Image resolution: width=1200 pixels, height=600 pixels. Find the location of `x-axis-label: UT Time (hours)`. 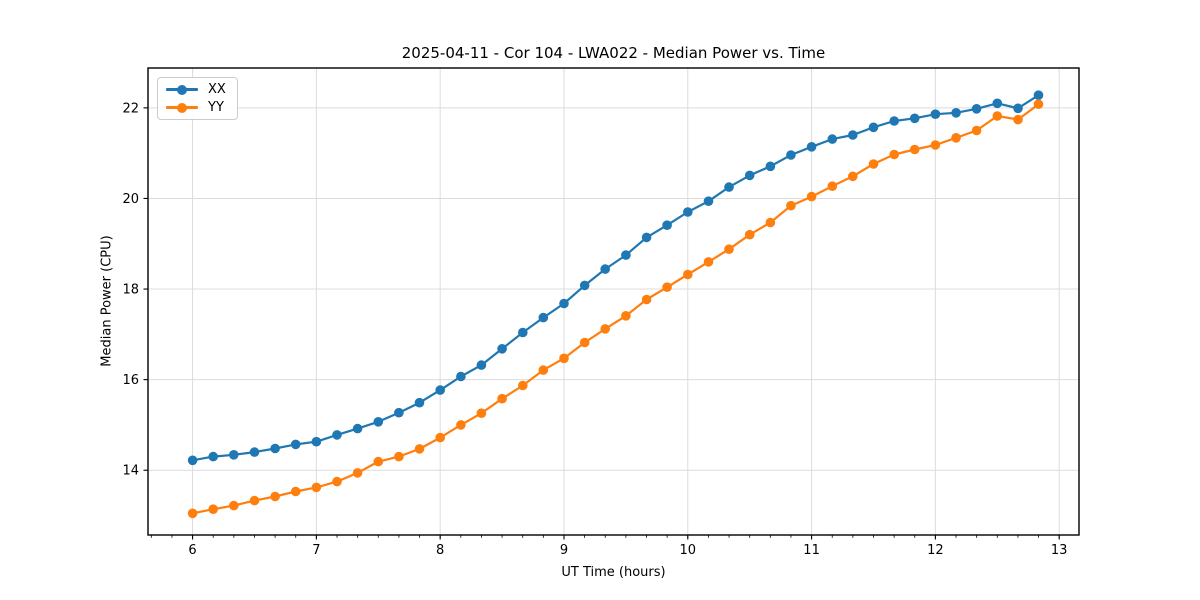

x-axis-label: UT Time (hours) is located at coordinates (613, 572).